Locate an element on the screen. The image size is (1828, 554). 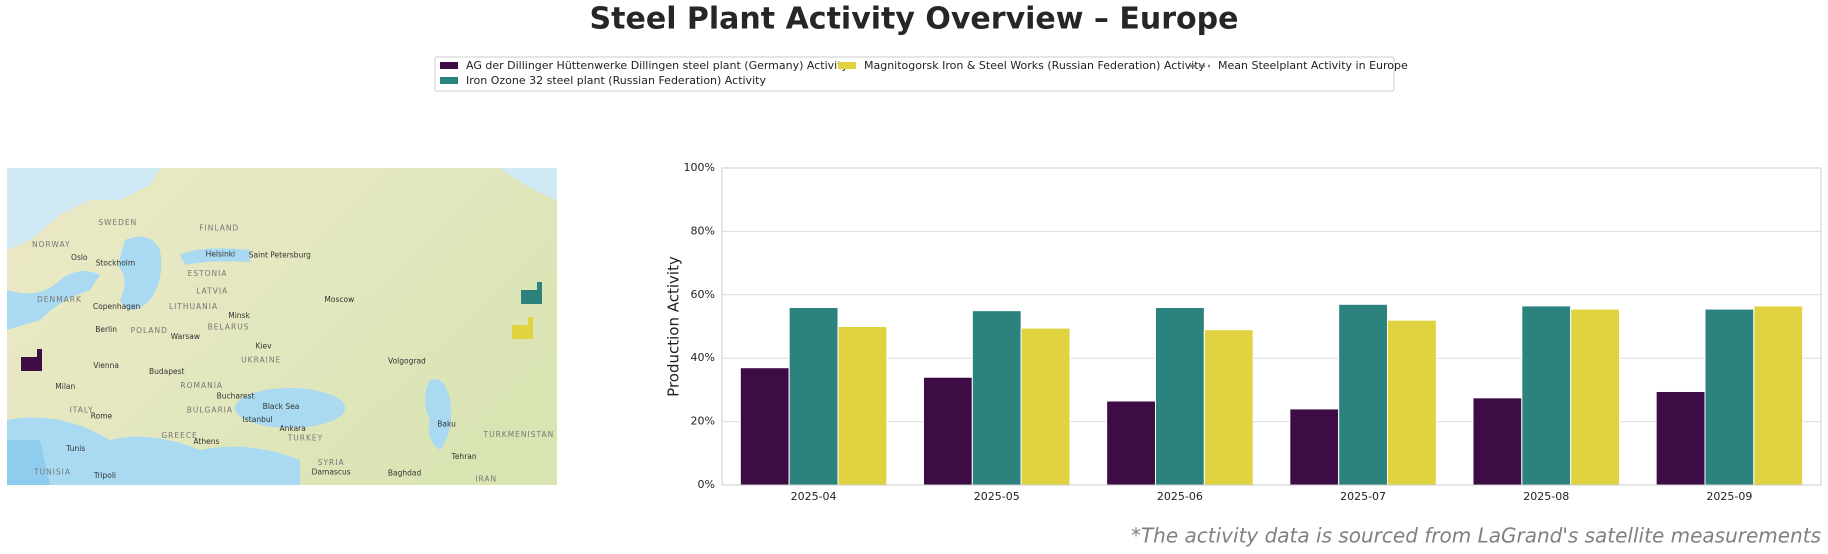
map-label: Milan is located at coordinates (65, 386).